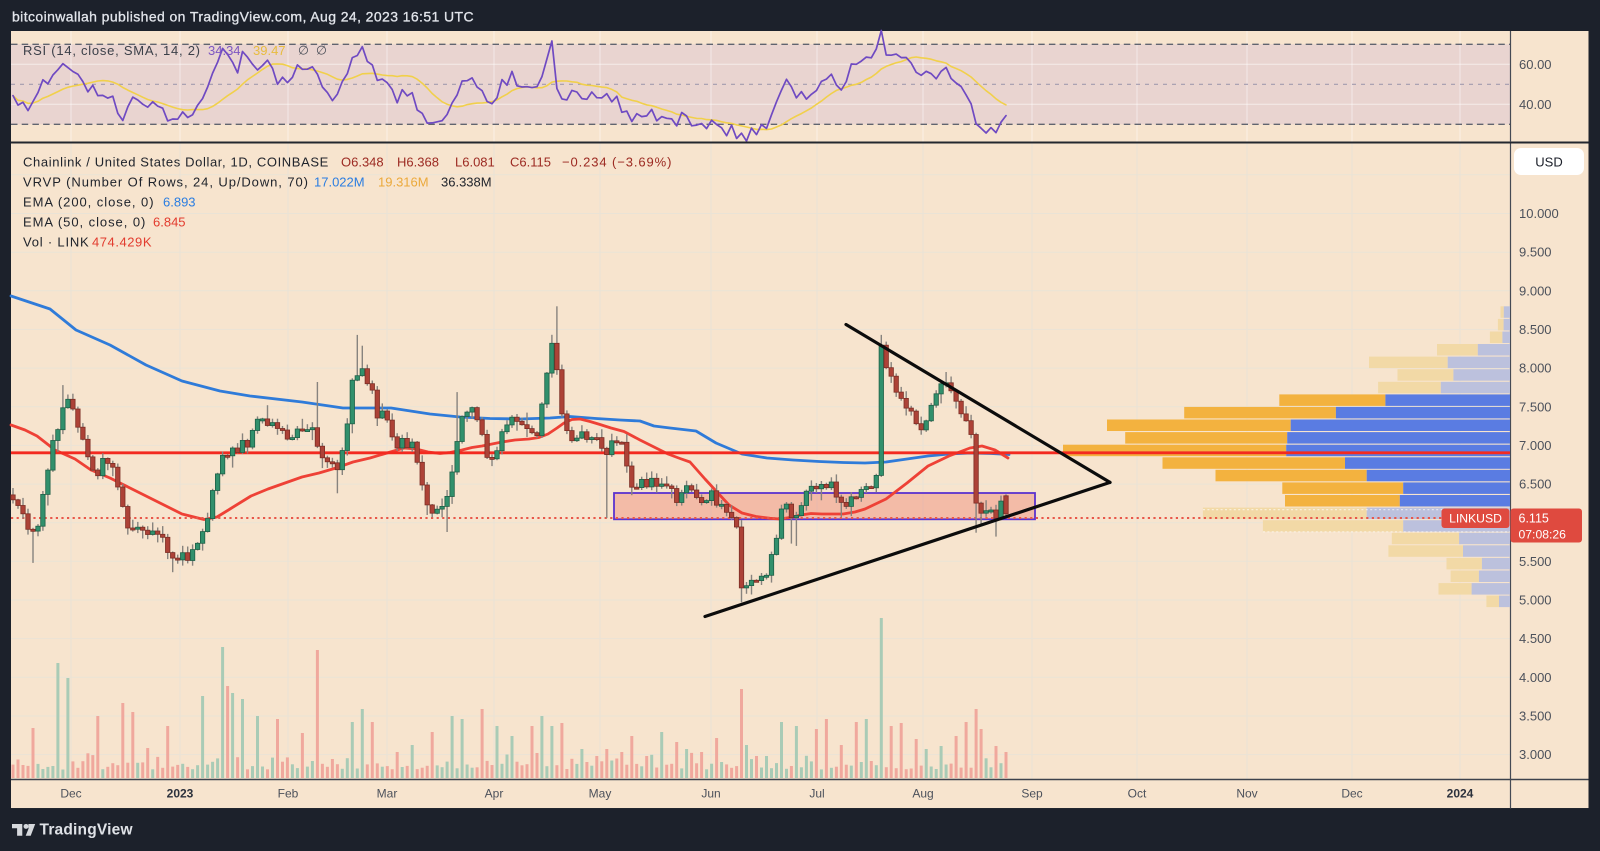 The image size is (1600, 851). Describe the element at coordinates (1534, 518) in the screenshot. I see `svg-text: 6.115` at that location.